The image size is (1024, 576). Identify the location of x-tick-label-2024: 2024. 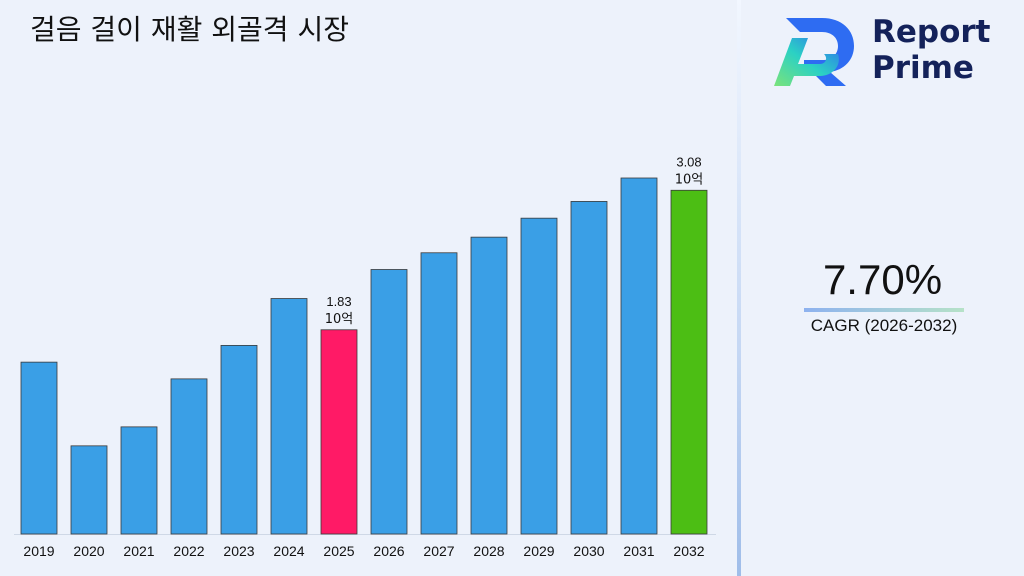
(288, 551).